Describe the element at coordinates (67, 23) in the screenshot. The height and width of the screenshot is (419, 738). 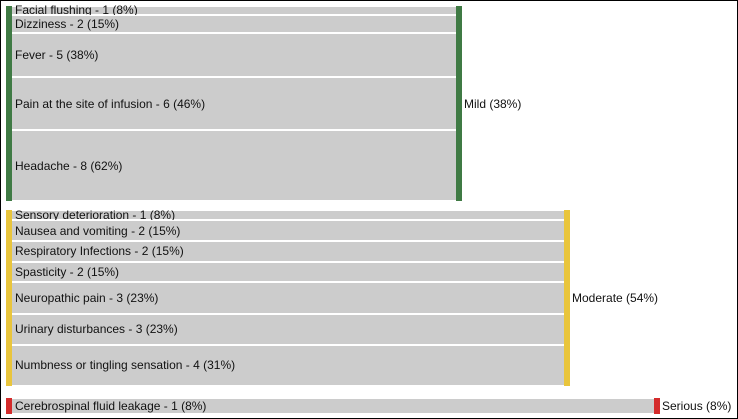
I see `source-node-label: Dizziness - 2 (15%)` at that location.